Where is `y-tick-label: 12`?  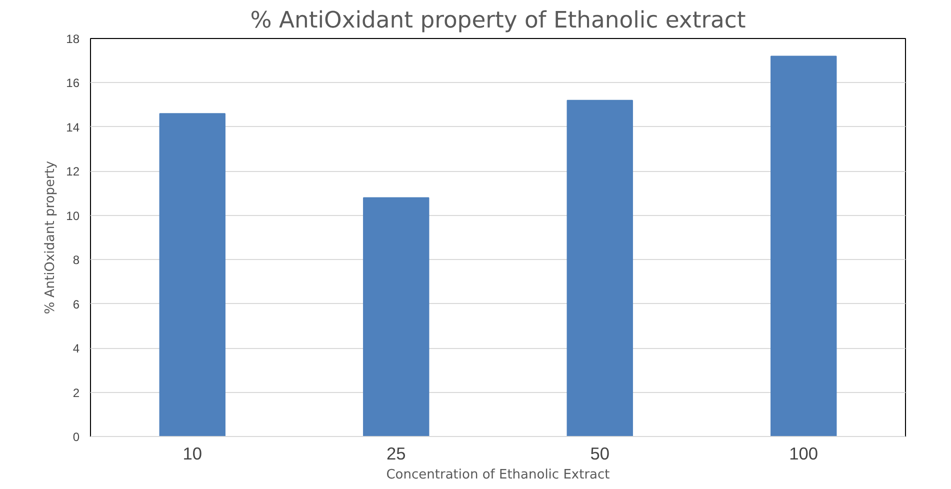 y-tick-label: 12 is located at coordinates (73, 171).